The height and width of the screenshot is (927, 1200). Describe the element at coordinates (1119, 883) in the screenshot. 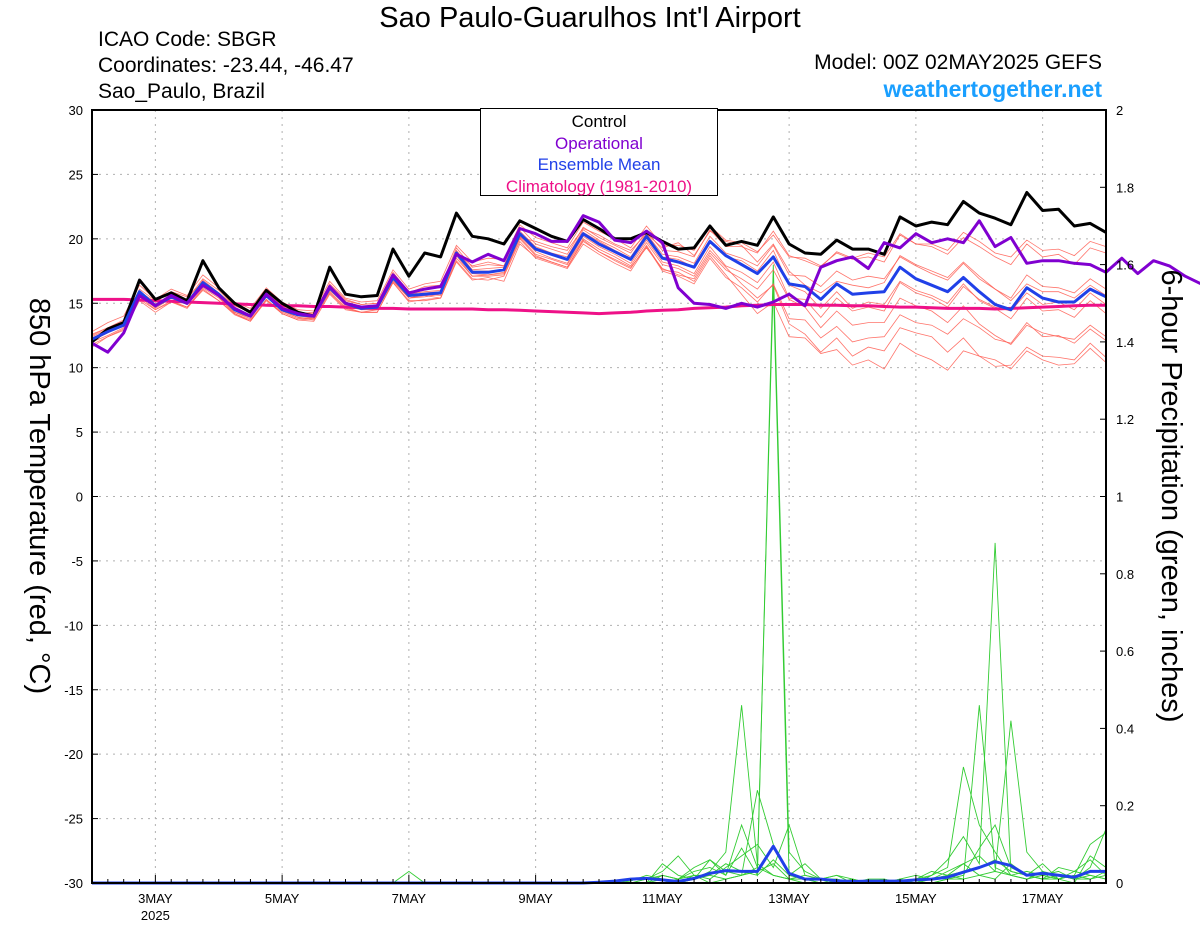

I see `y2-tick-label: 0` at that location.